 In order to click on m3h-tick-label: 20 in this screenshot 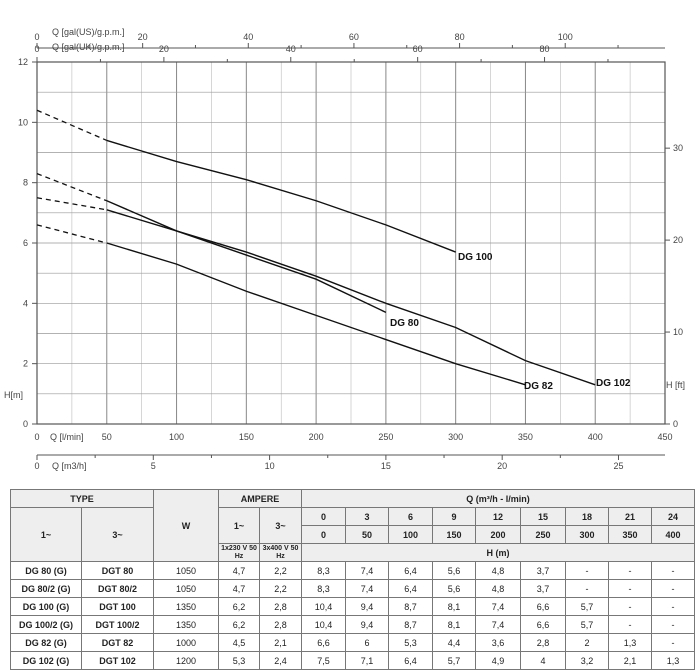, I will do `click(502, 466)`.